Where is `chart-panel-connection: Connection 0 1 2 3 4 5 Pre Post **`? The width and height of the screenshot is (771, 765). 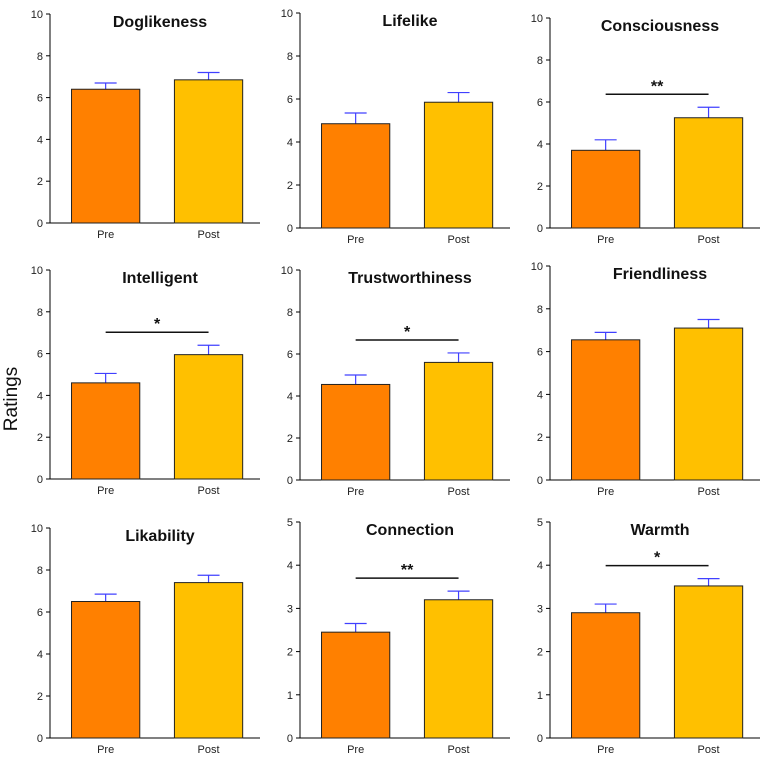
chart-panel-connection: Connection 0 1 2 3 4 5 Pre Post ** is located at coordinates (398, 636).